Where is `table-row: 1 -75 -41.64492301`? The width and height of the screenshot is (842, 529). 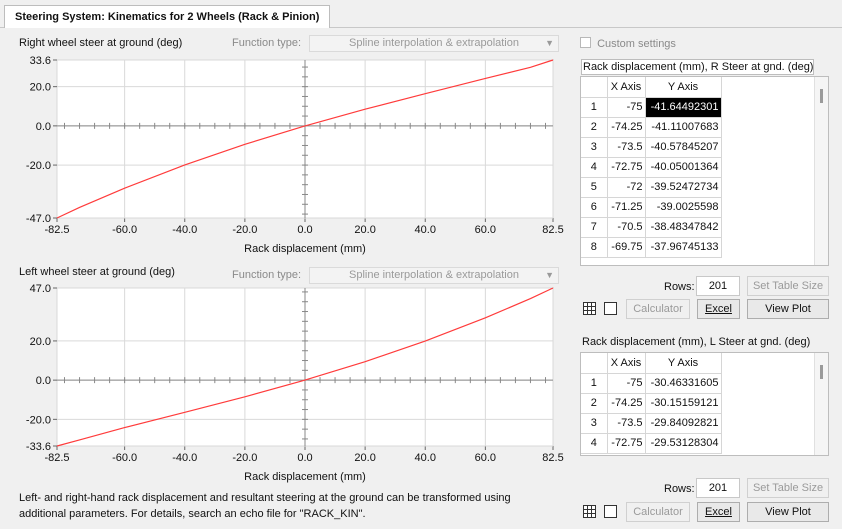
table-row: 1 -75 -41.64492301 is located at coordinates (651, 107).